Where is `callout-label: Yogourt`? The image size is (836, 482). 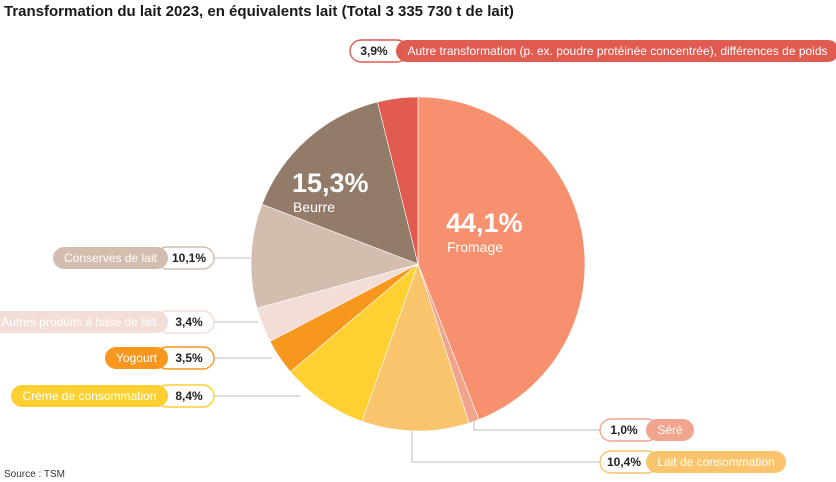
callout-label: Yogourt is located at coordinates (137, 358).